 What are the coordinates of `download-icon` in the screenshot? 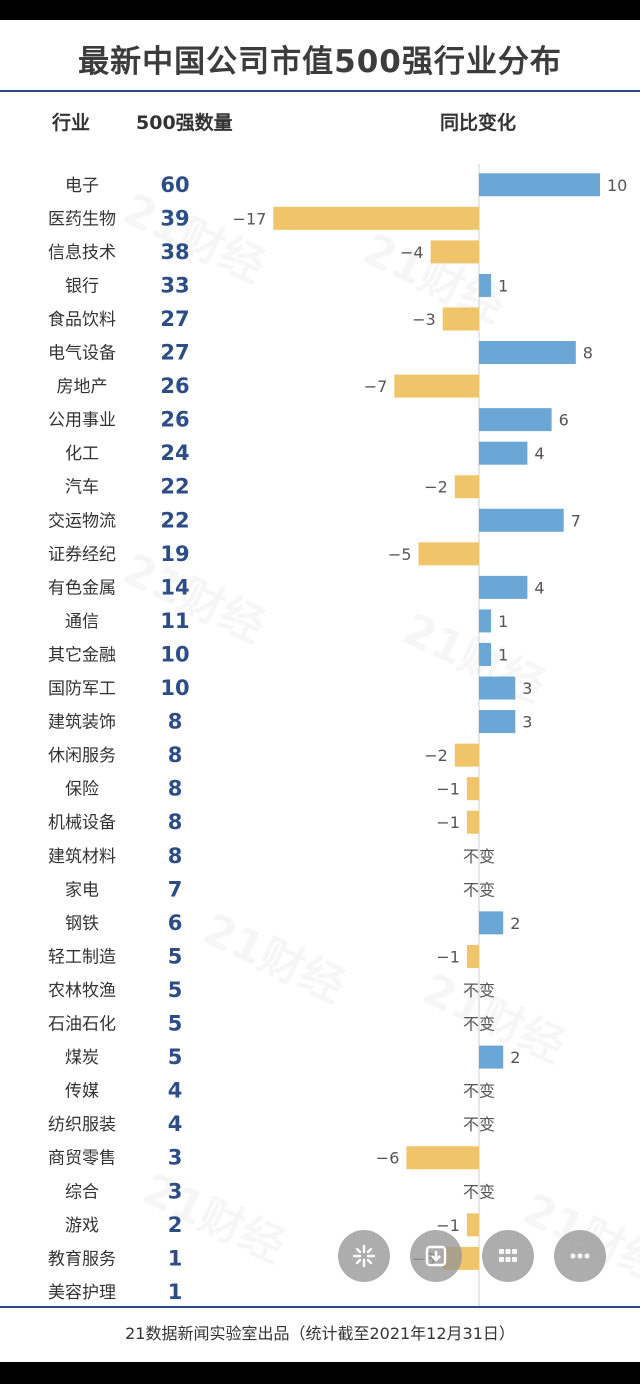 It's located at (436, 1256).